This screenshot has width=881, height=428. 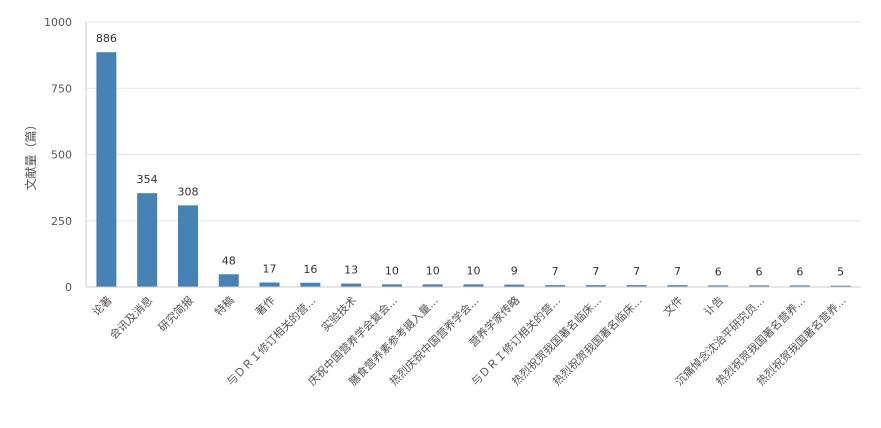 What do you see at coordinates (131, 317) in the screenshot?
I see `x-category-label: 会讯及消息` at bounding box center [131, 317].